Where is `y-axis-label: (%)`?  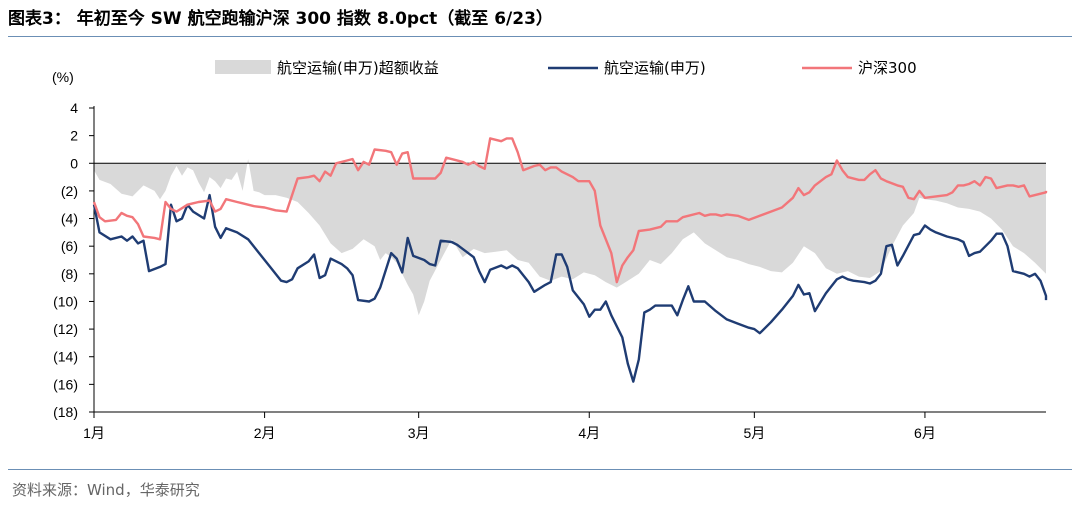 y-axis-label: (%) is located at coordinates (63, 77).